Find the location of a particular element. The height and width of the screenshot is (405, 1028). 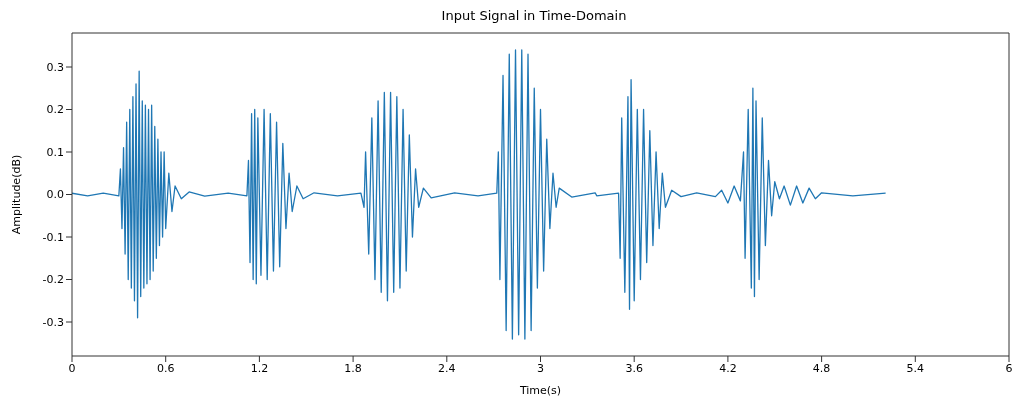

x-tick-label: 5.4 is located at coordinates (915, 368).